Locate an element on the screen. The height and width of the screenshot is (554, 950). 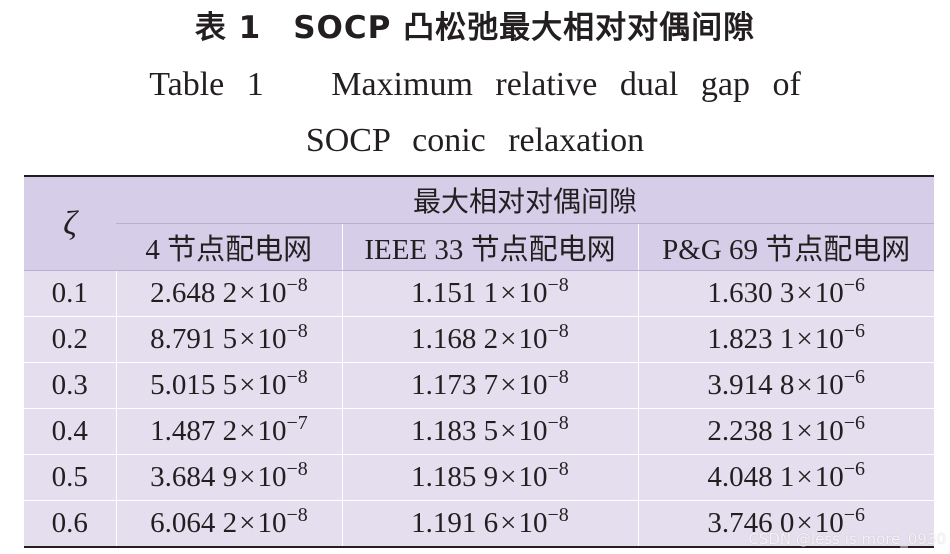
gap-value-cell: 1.823 1×10−6 is located at coordinates (785, 339).